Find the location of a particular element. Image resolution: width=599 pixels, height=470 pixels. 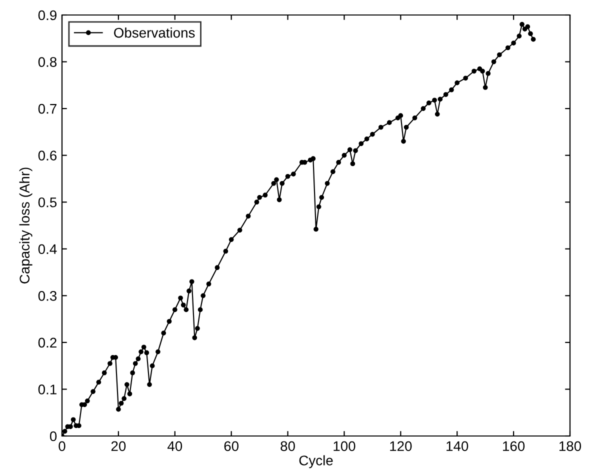

y-tick-label: 0.6 is located at coordinates (47, 155).